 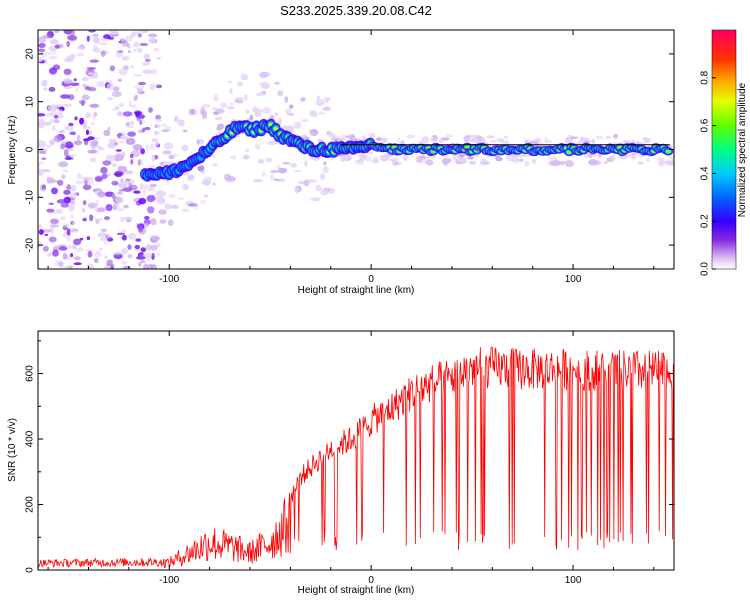 I want to click on signal-blob, so click(x=668, y=151).